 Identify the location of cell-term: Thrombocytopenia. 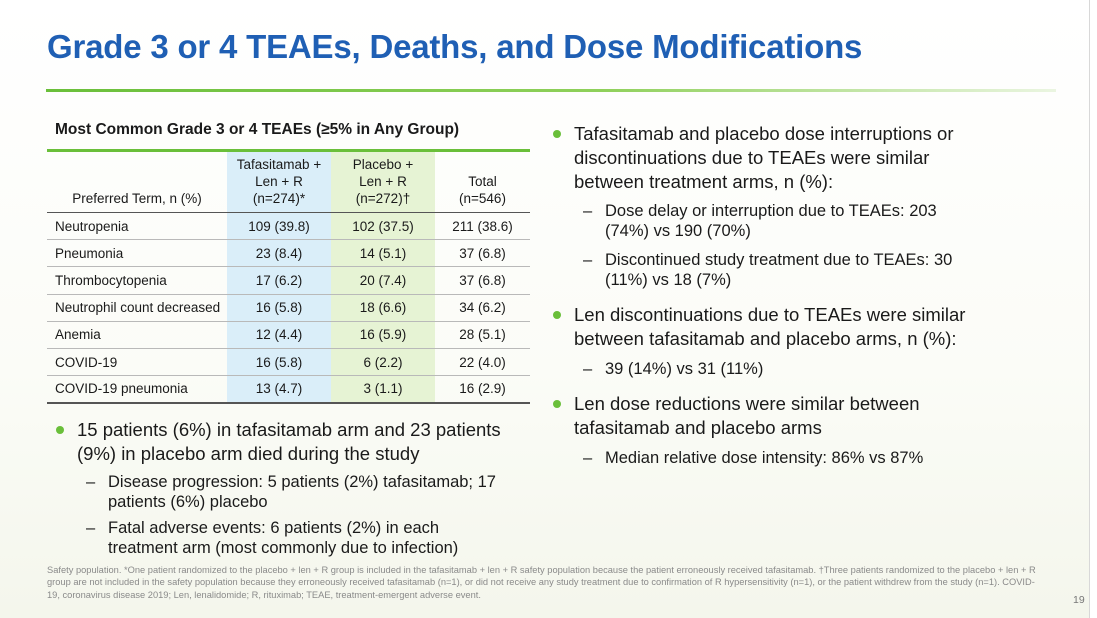
(111, 280).